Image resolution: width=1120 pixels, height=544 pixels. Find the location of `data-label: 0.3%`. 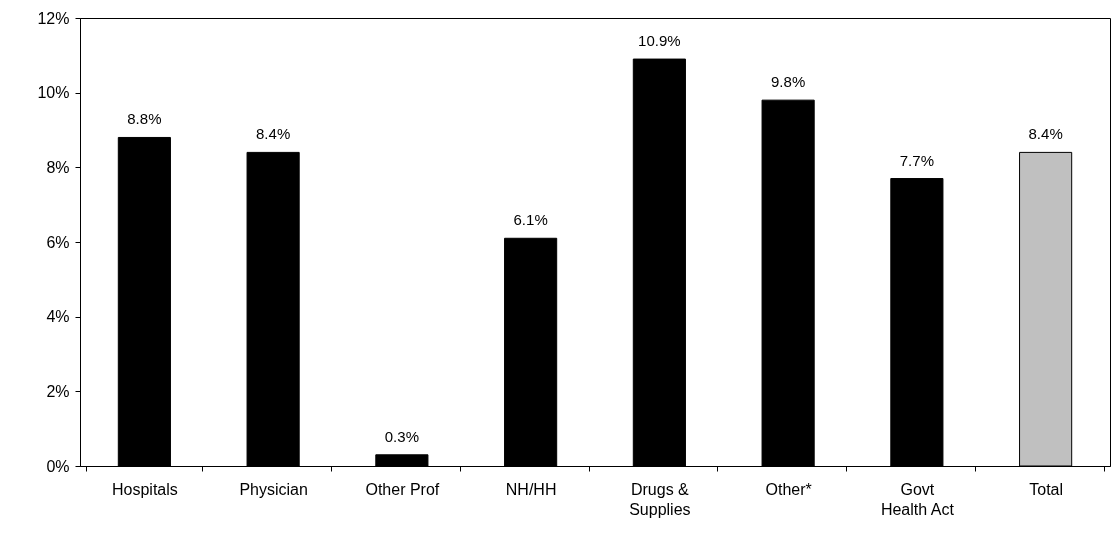

data-label: 0.3% is located at coordinates (401, 436).